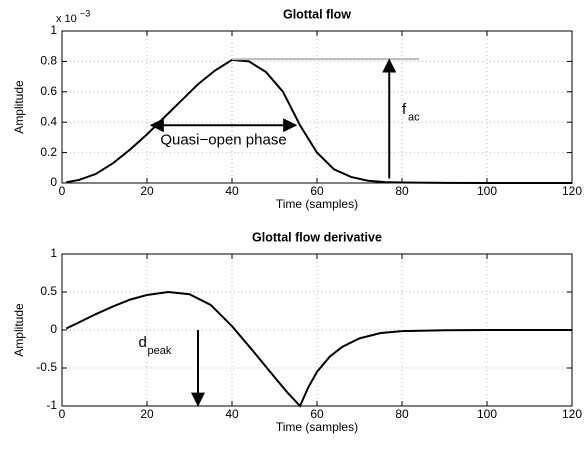 The height and width of the screenshot is (457, 587). Describe the element at coordinates (160, 351) in the screenshot. I see `annotation-subscript: peak` at that location.